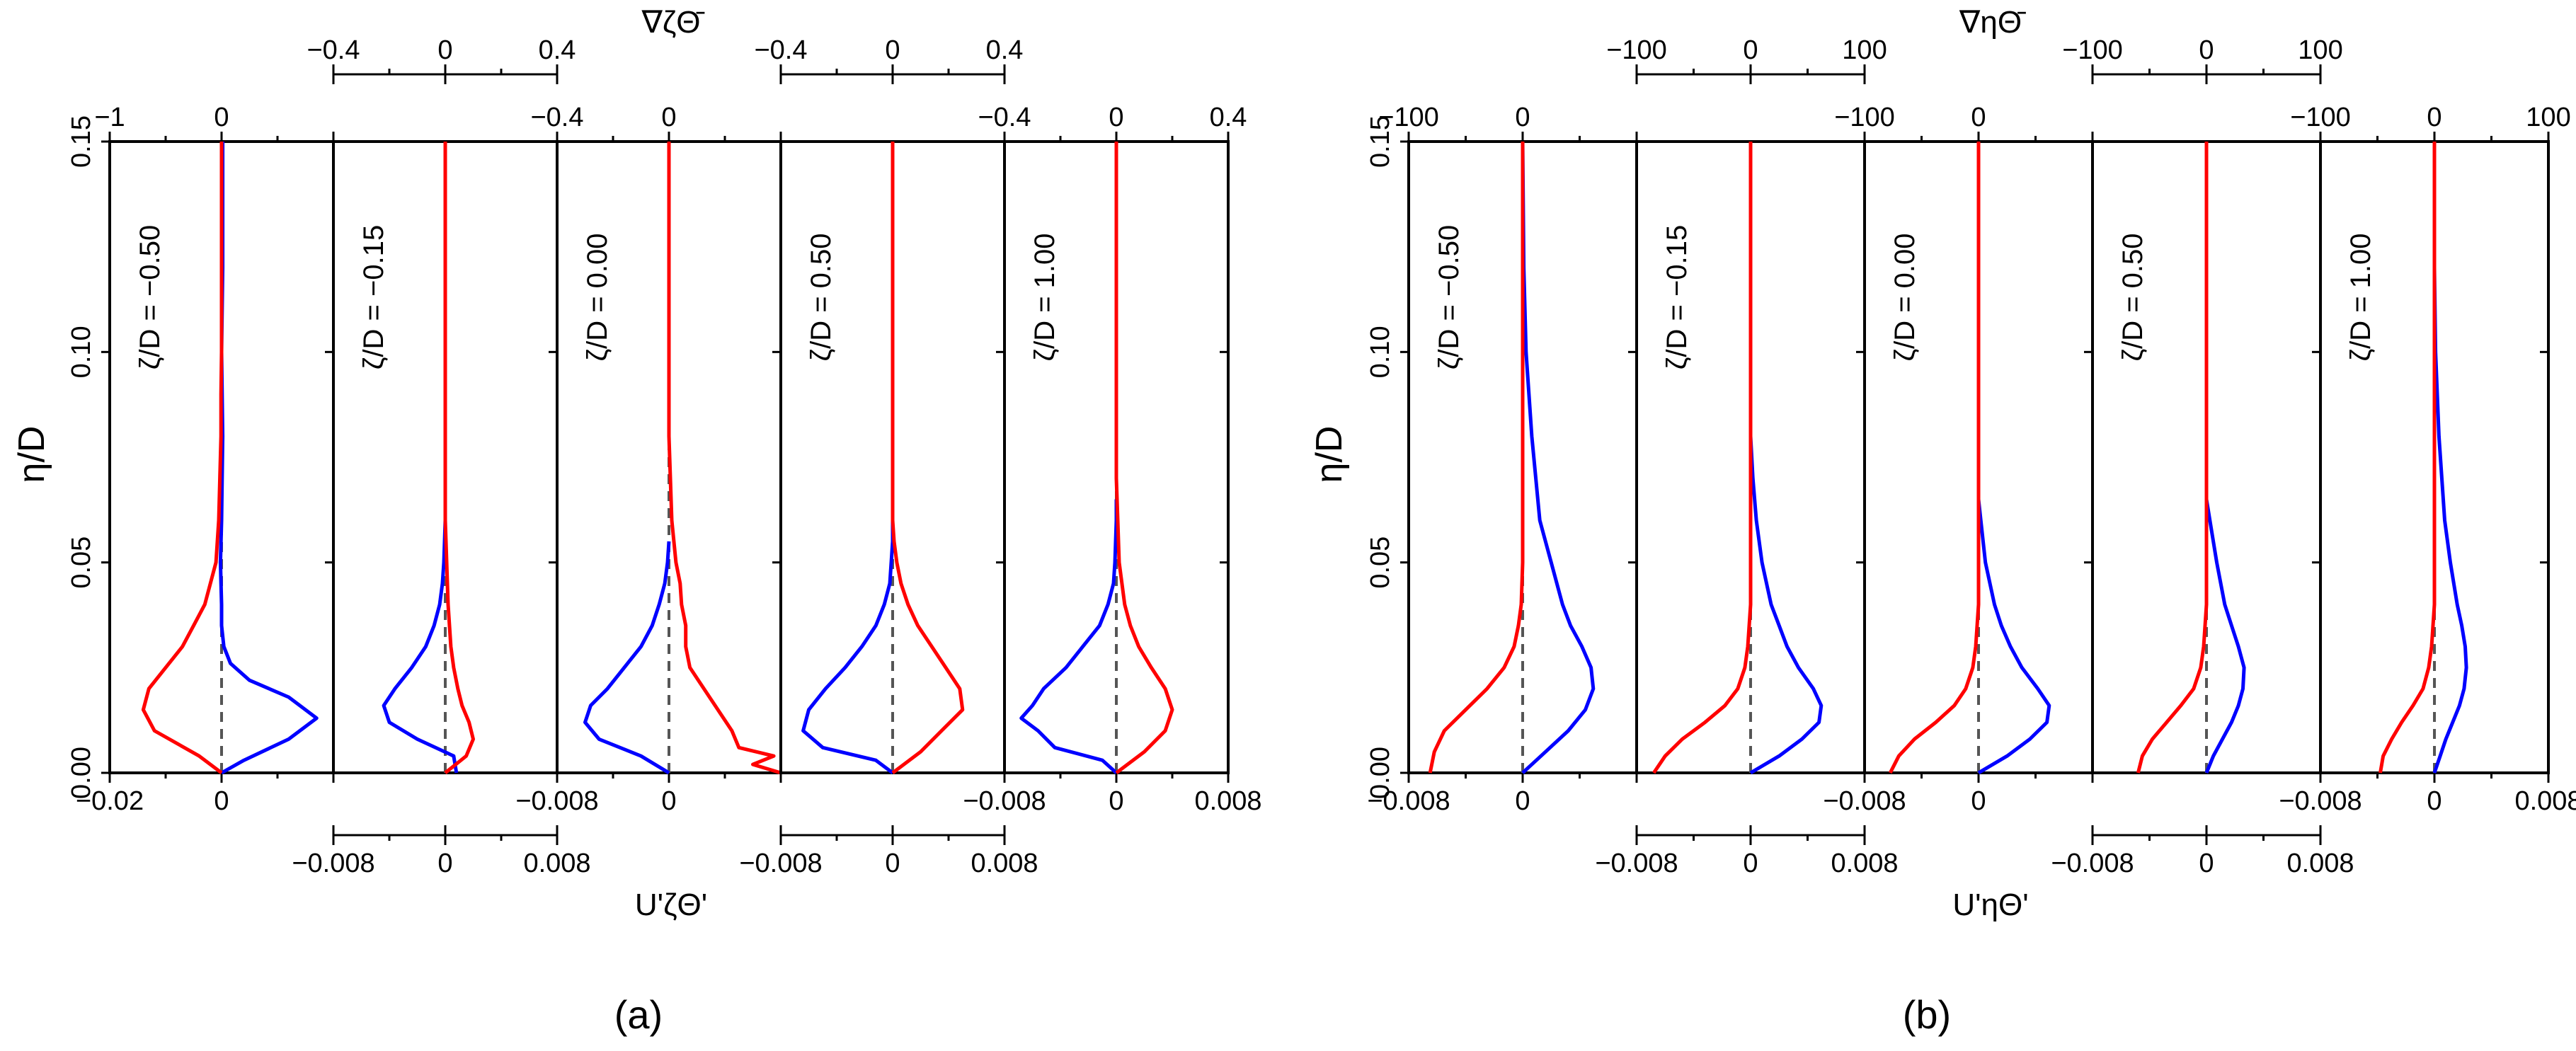 The height and width of the screenshot is (1051, 2576). Describe the element at coordinates (1112, 460) in the screenshot. I see `subplot-a-5: −0.4 0 0.4 −0.008 0 0.008 ζ/D = 1.00` at that location.